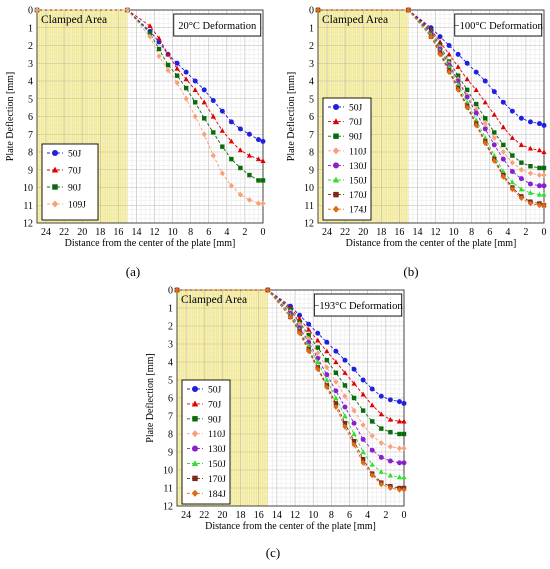  Describe the element at coordinates (28, 206) in the screenshot. I see `y-tick-label: 11` at that location.